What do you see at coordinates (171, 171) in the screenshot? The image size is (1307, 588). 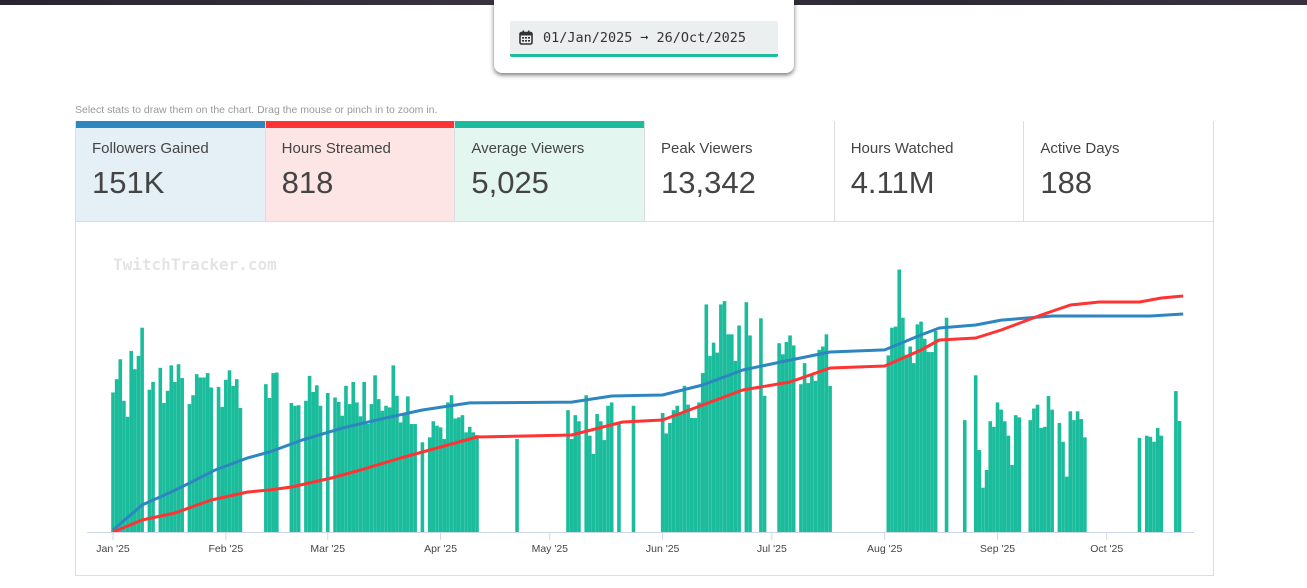 I see `stat-followers-gained: Followers Gained 151K` at bounding box center [171, 171].